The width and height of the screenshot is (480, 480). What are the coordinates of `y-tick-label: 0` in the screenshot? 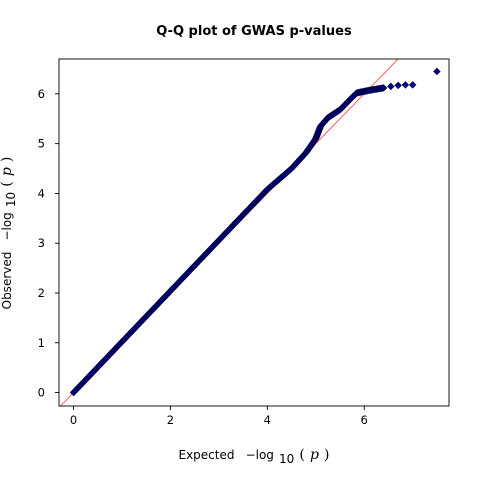 It's located at (41, 393).